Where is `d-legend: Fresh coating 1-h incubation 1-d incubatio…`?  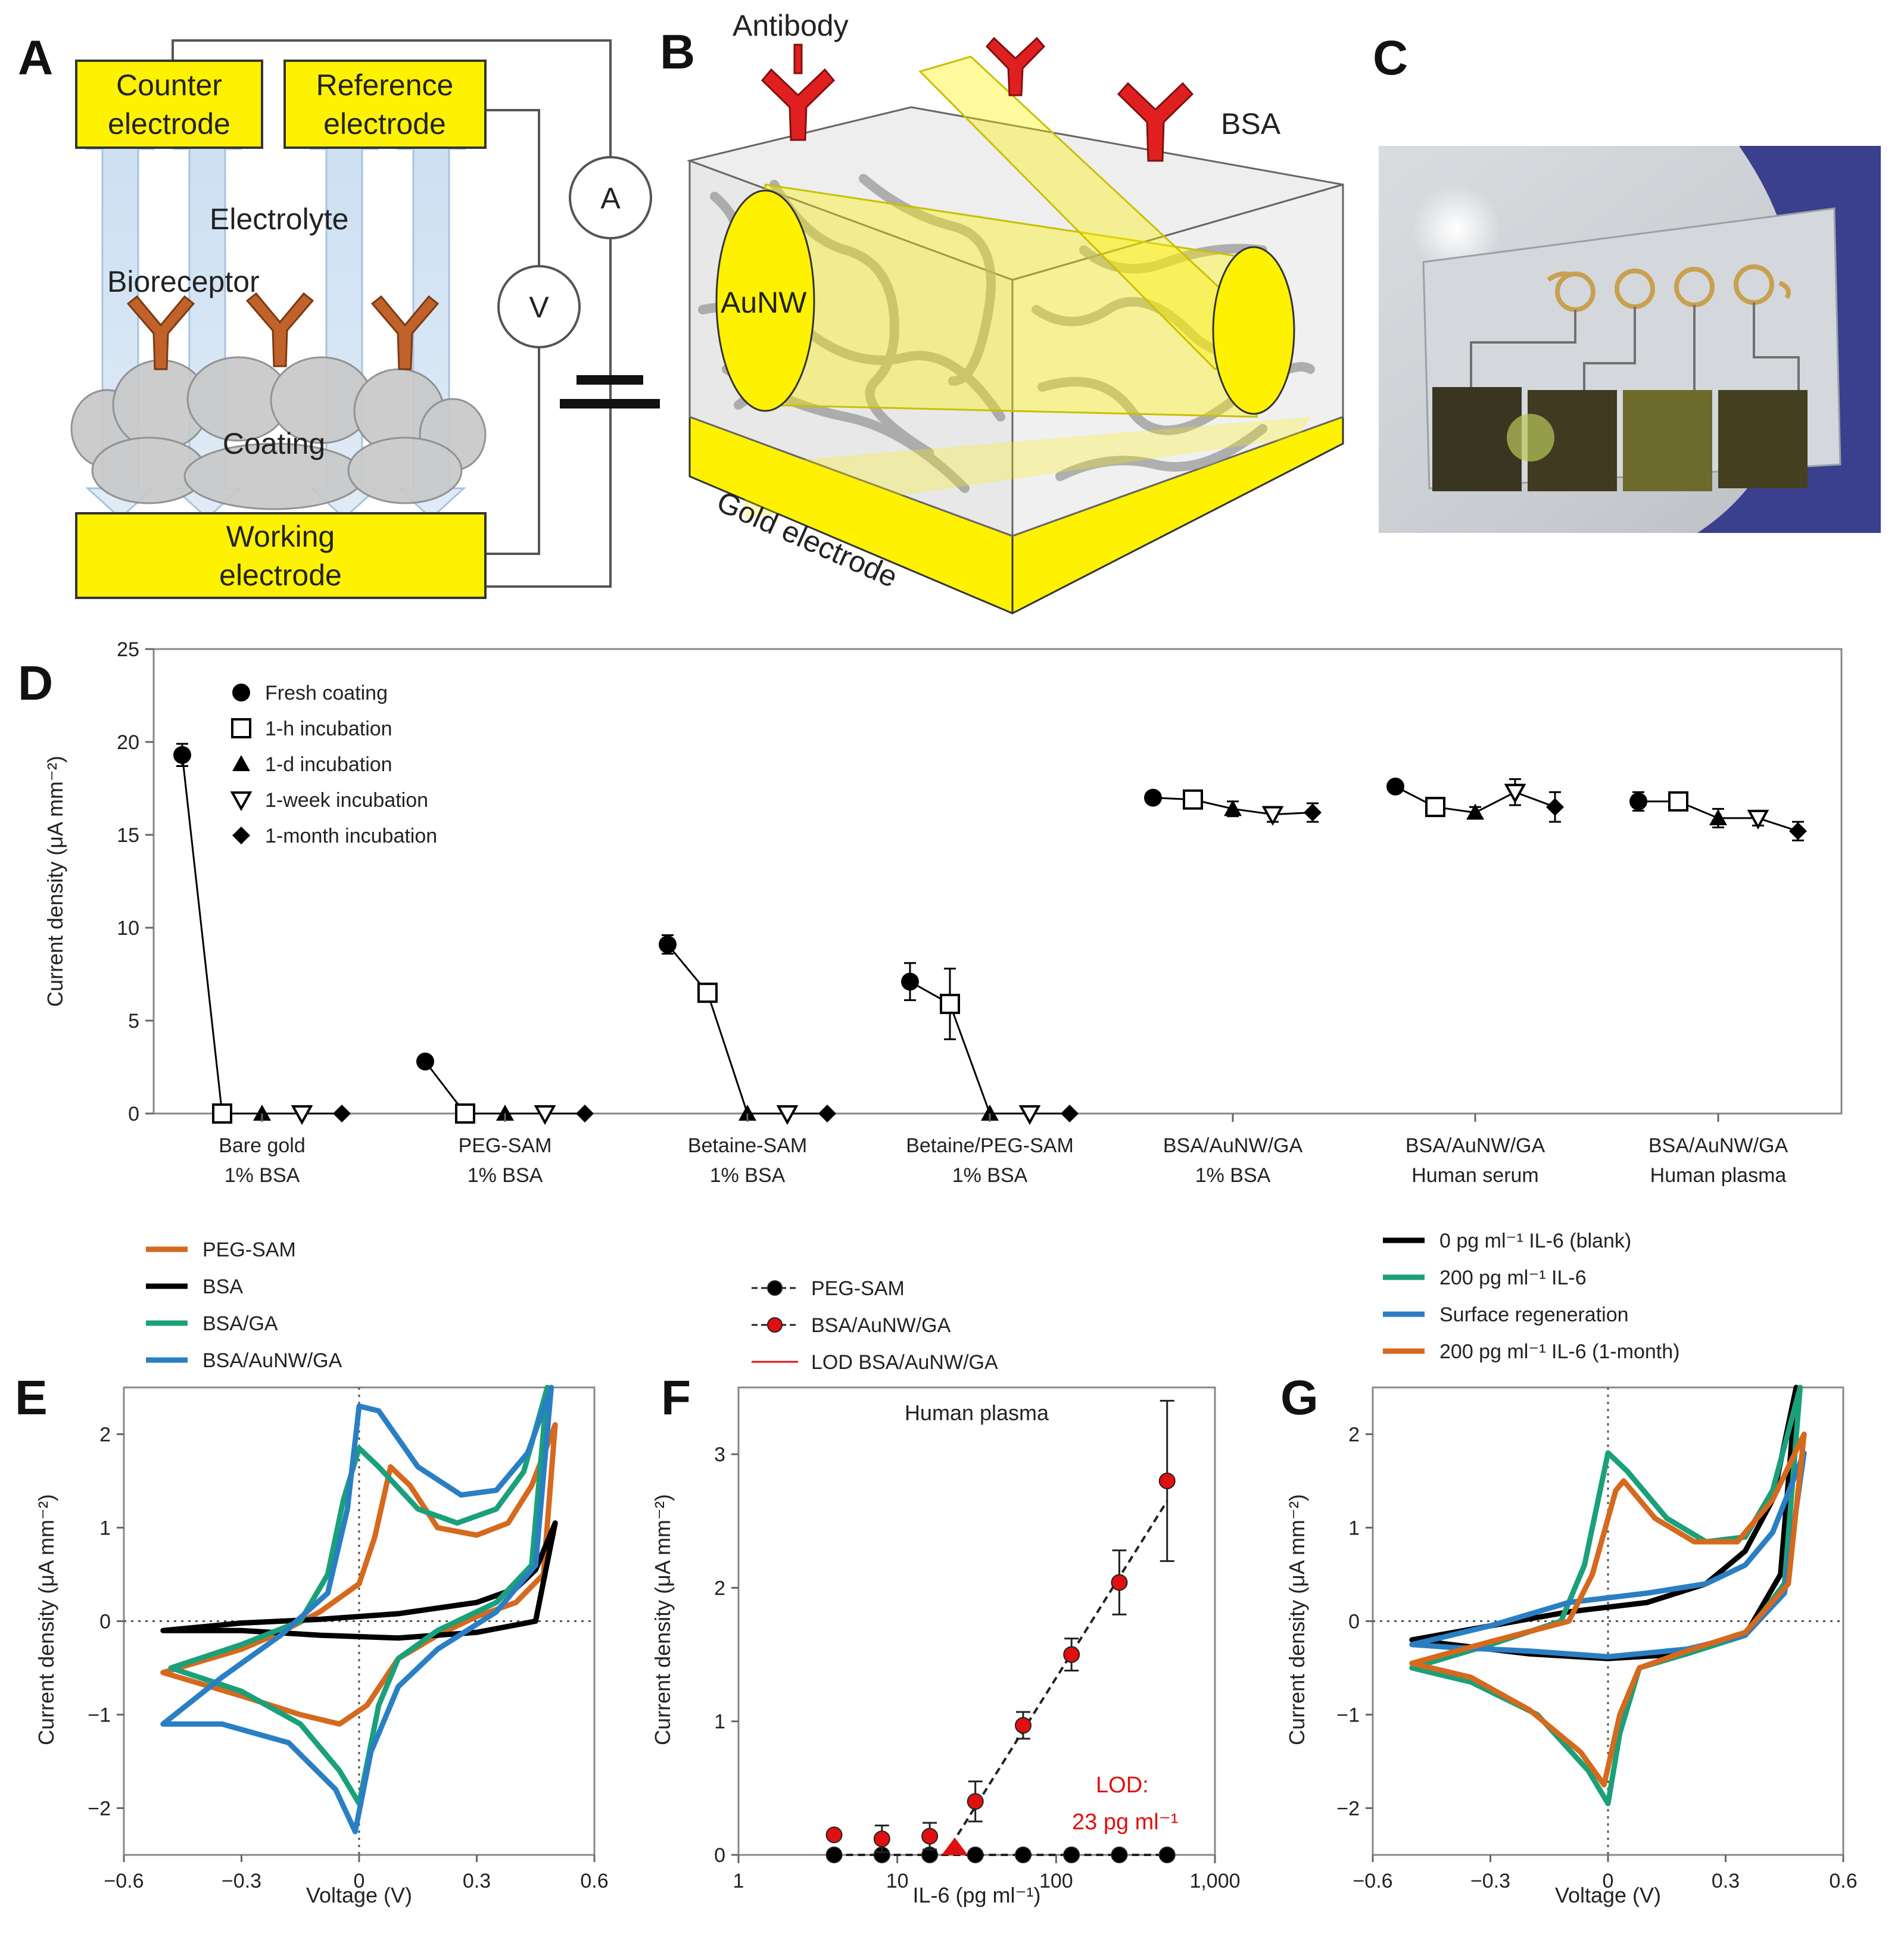 d-legend: Fresh coating 1-h incubation 1-d incubatio… is located at coordinates (333, 764).